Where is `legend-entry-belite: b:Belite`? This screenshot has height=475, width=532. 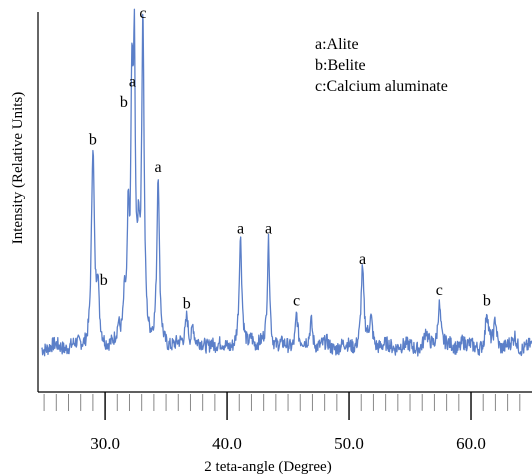 legend-entry-belite: b:Belite is located at coordinates (340, 65).